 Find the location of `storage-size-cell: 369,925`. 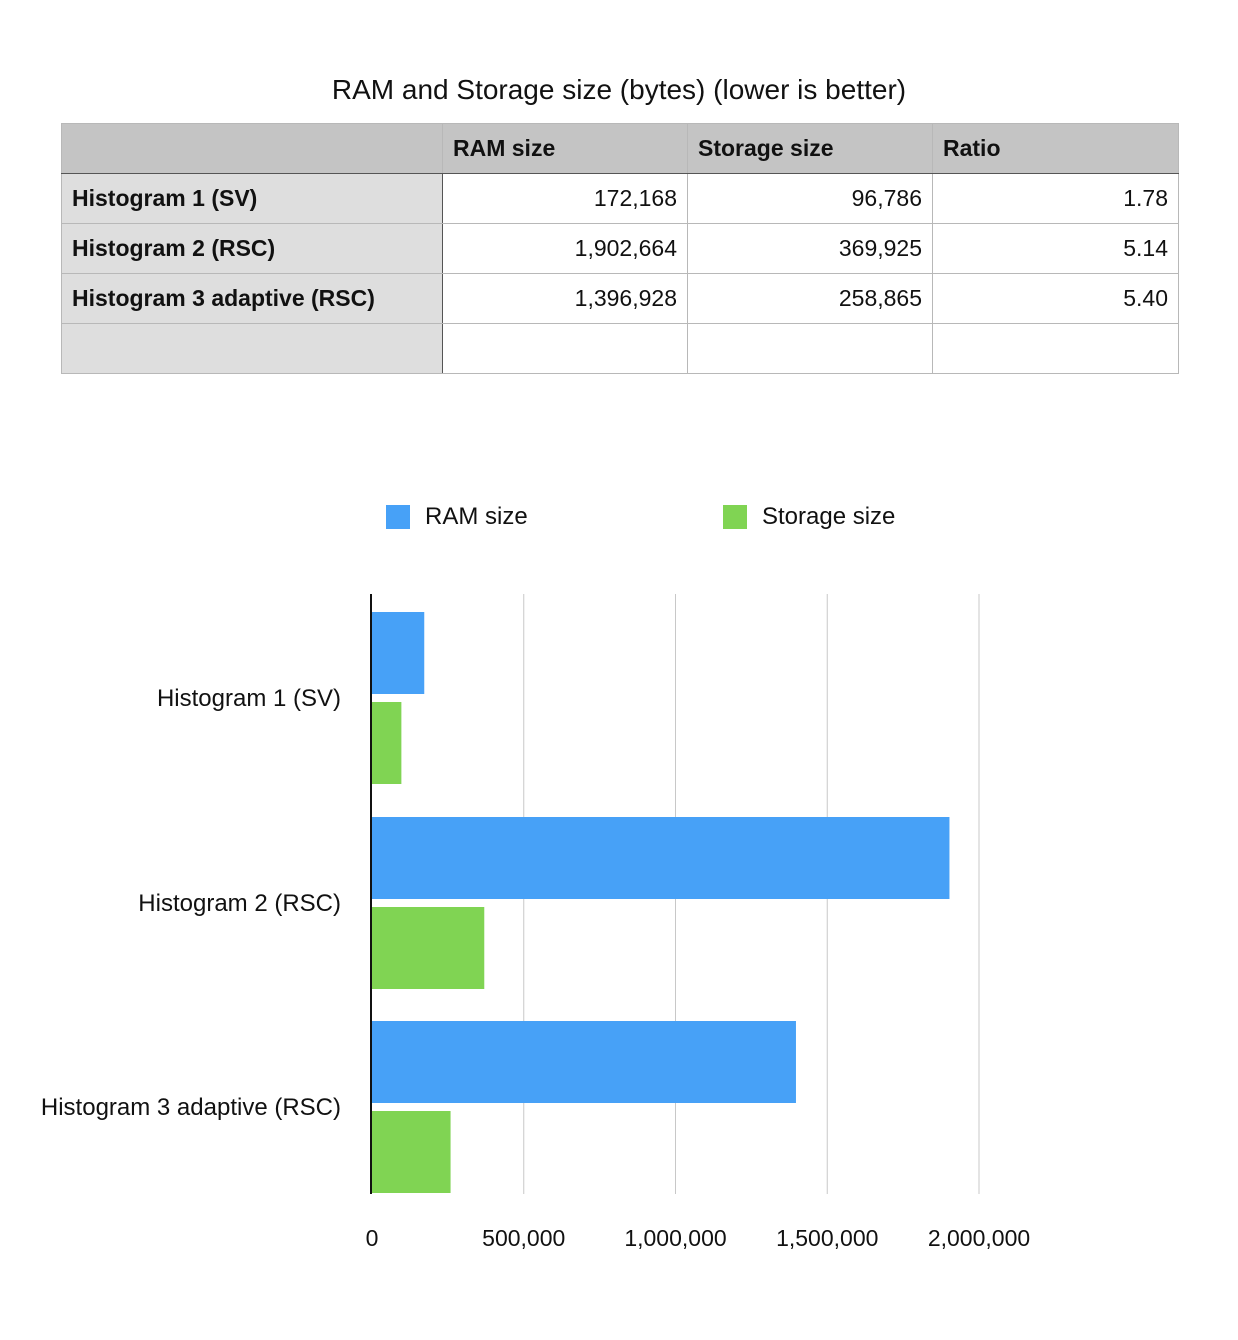

storage-size-cell: 369,925 is located at coordinates (810, 248).